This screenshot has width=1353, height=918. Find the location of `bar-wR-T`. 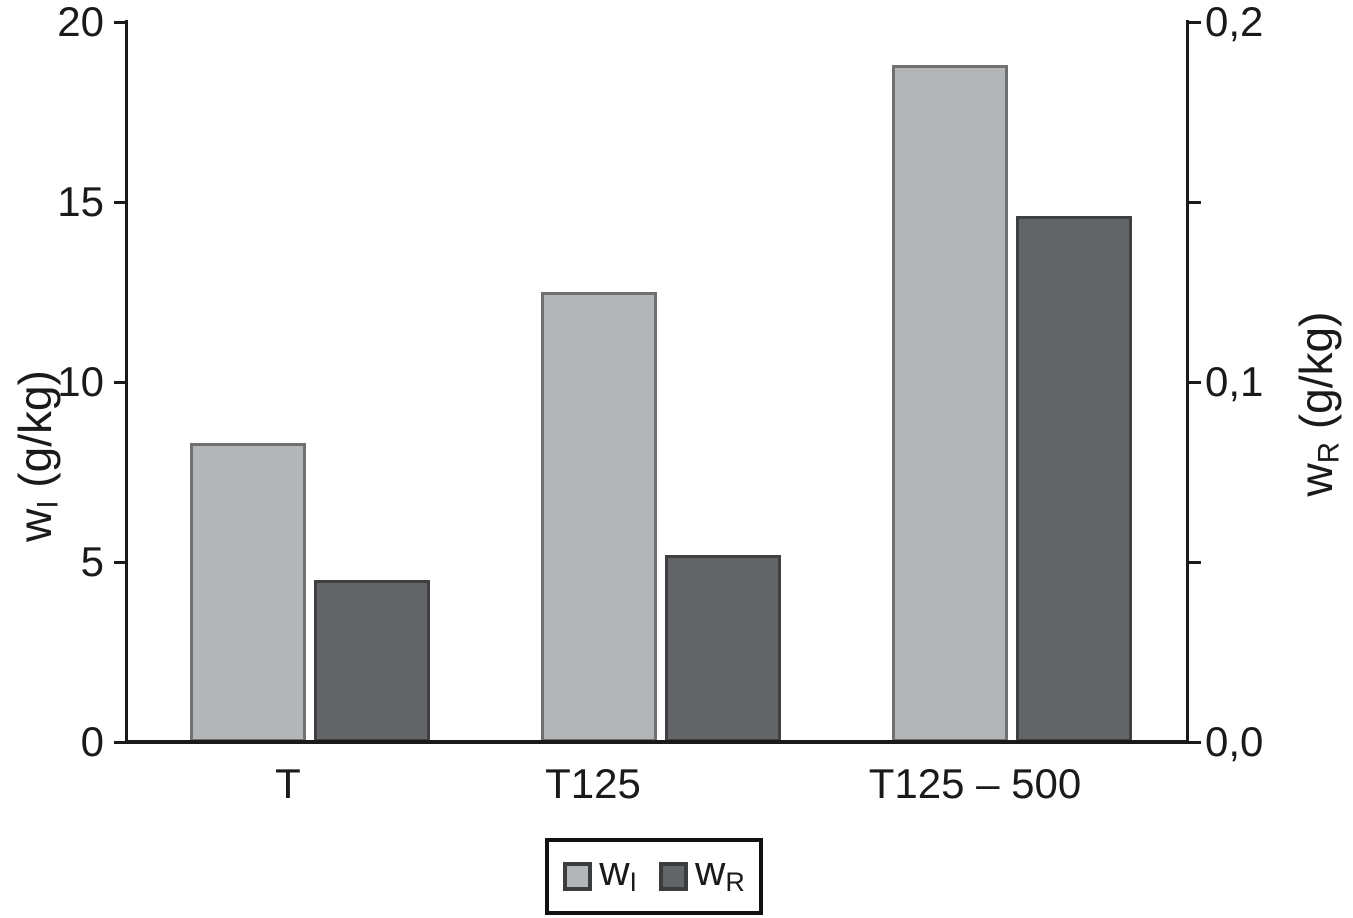

bar-wR-T is located at coordinates (372, 661).